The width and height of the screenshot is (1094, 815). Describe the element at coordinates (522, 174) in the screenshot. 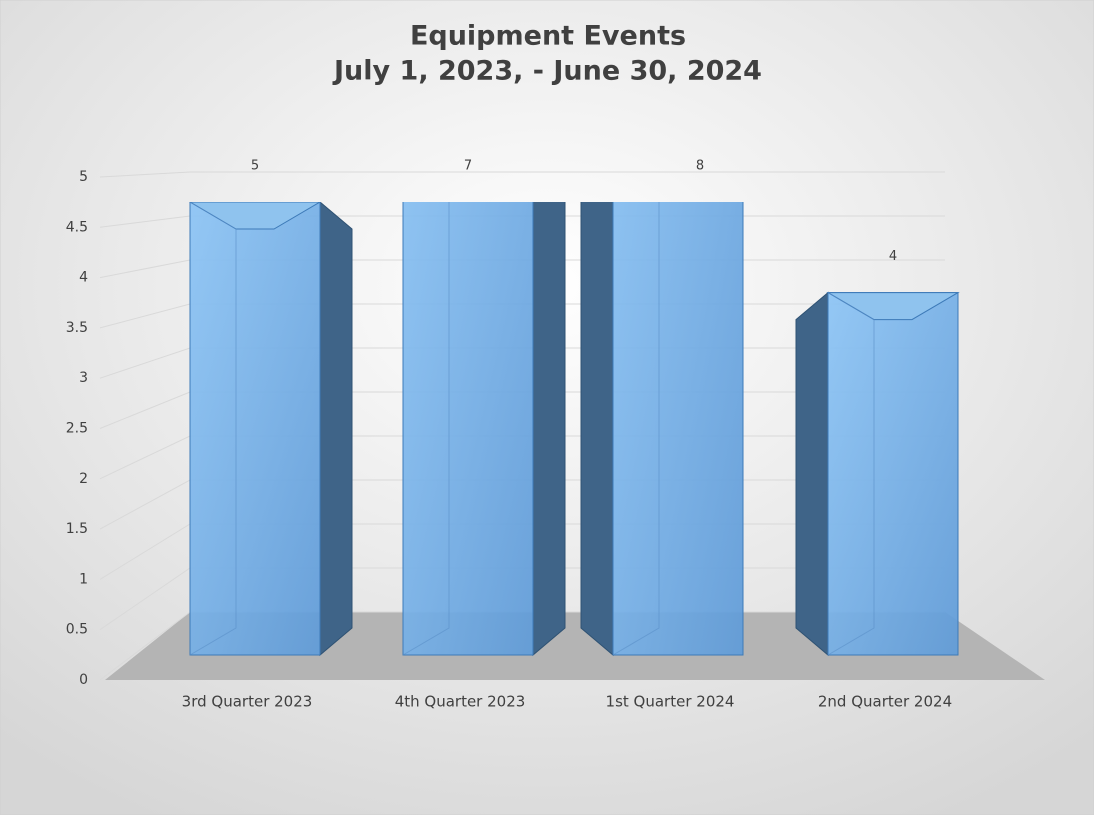

I see `grid-line` at that location.